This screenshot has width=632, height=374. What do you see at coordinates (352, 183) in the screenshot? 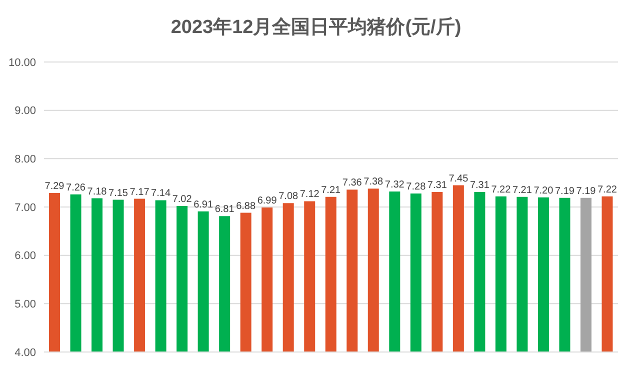
I see `data-label: 7.36` at bounding box center [352, 183].